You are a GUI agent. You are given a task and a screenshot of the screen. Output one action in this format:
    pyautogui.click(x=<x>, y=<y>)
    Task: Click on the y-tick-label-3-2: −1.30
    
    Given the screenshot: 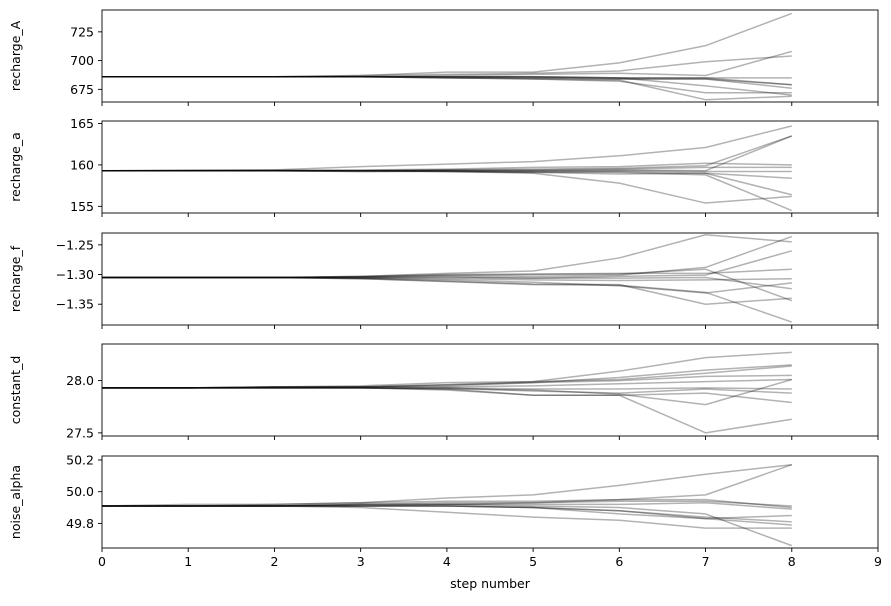 What is the action you would take?
    pyautogui.click(x=75, y=274)
    